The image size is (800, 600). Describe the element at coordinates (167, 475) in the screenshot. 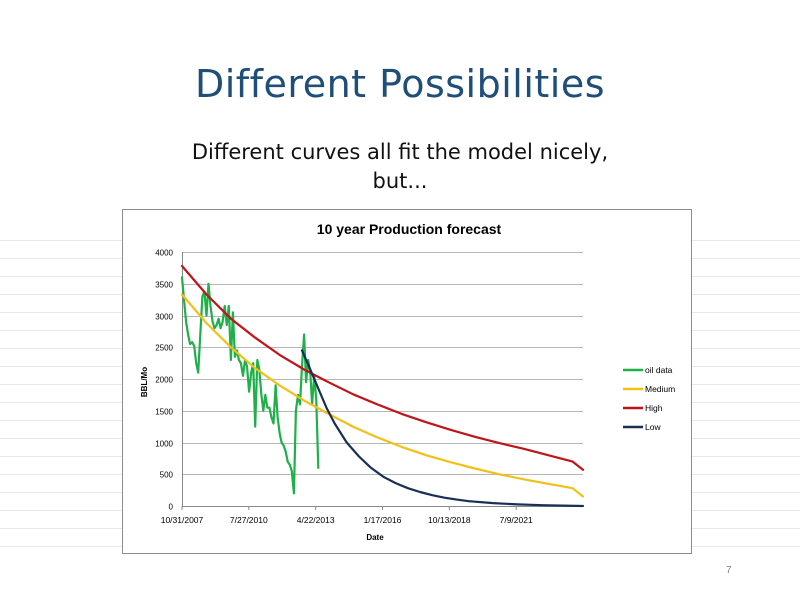

I see `y-tick-label: 500` at that location.